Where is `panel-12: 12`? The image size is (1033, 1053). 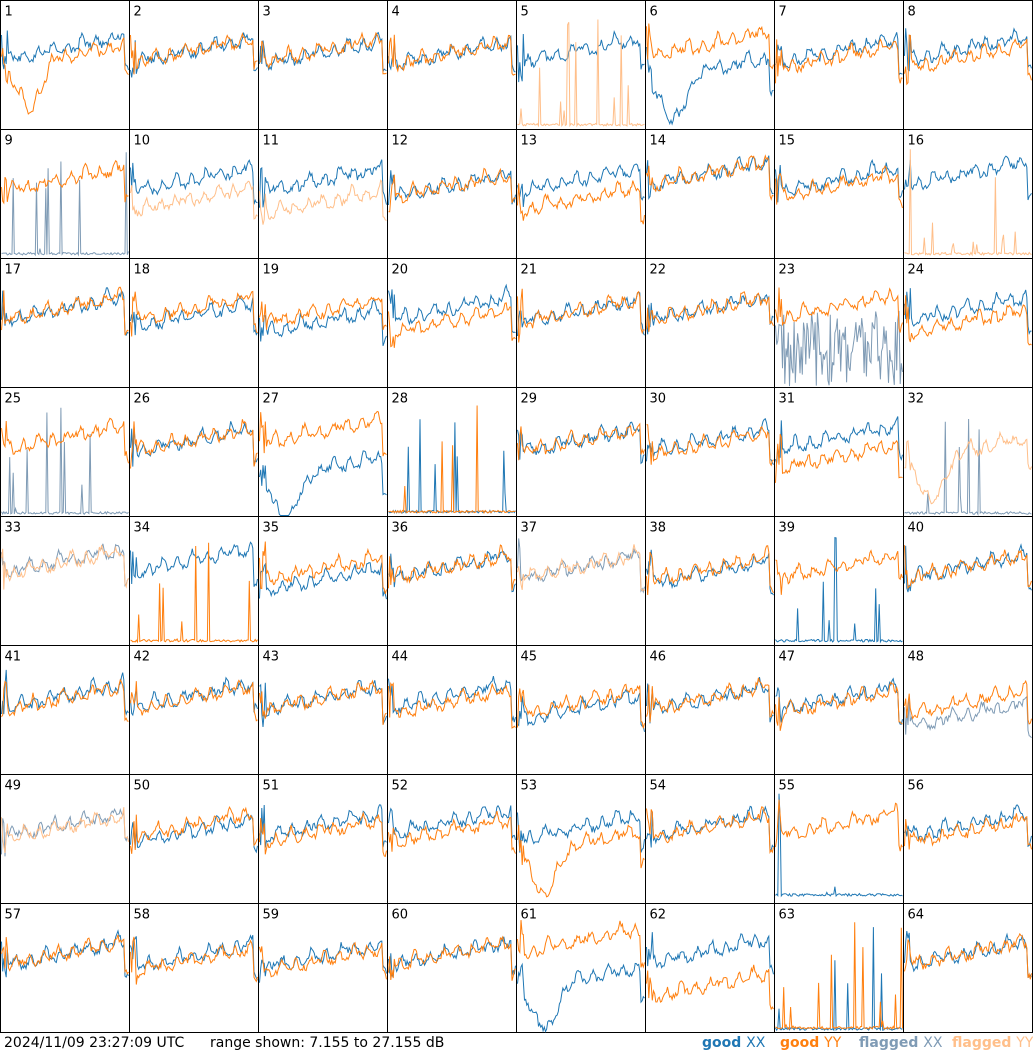 panel-12: 12 is located at coordinates (452, 194).